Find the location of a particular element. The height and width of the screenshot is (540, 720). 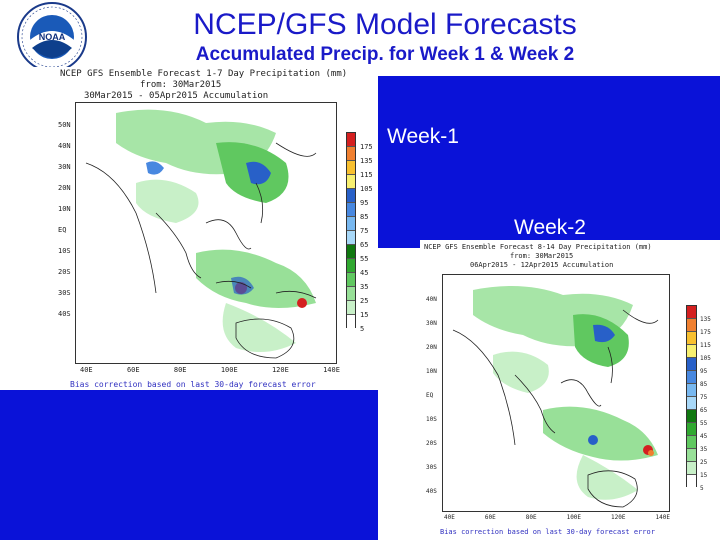

lat-tick-label: 40S is located at coordinates (431, 491).